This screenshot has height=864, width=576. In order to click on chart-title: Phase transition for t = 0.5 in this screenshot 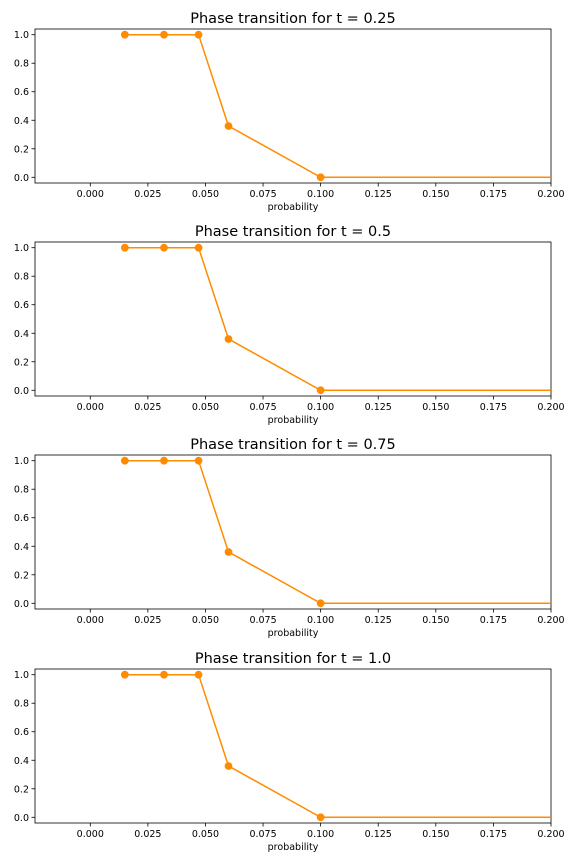, I will do `click(293, 232)`.